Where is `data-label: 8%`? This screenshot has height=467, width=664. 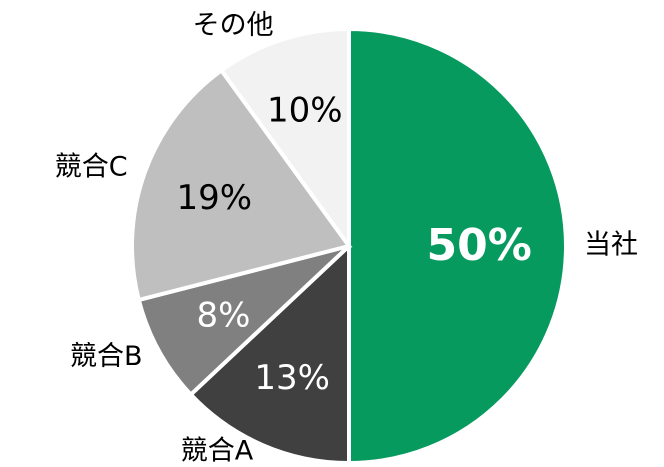
data-label: 8% is located at coordinates (224, 315).